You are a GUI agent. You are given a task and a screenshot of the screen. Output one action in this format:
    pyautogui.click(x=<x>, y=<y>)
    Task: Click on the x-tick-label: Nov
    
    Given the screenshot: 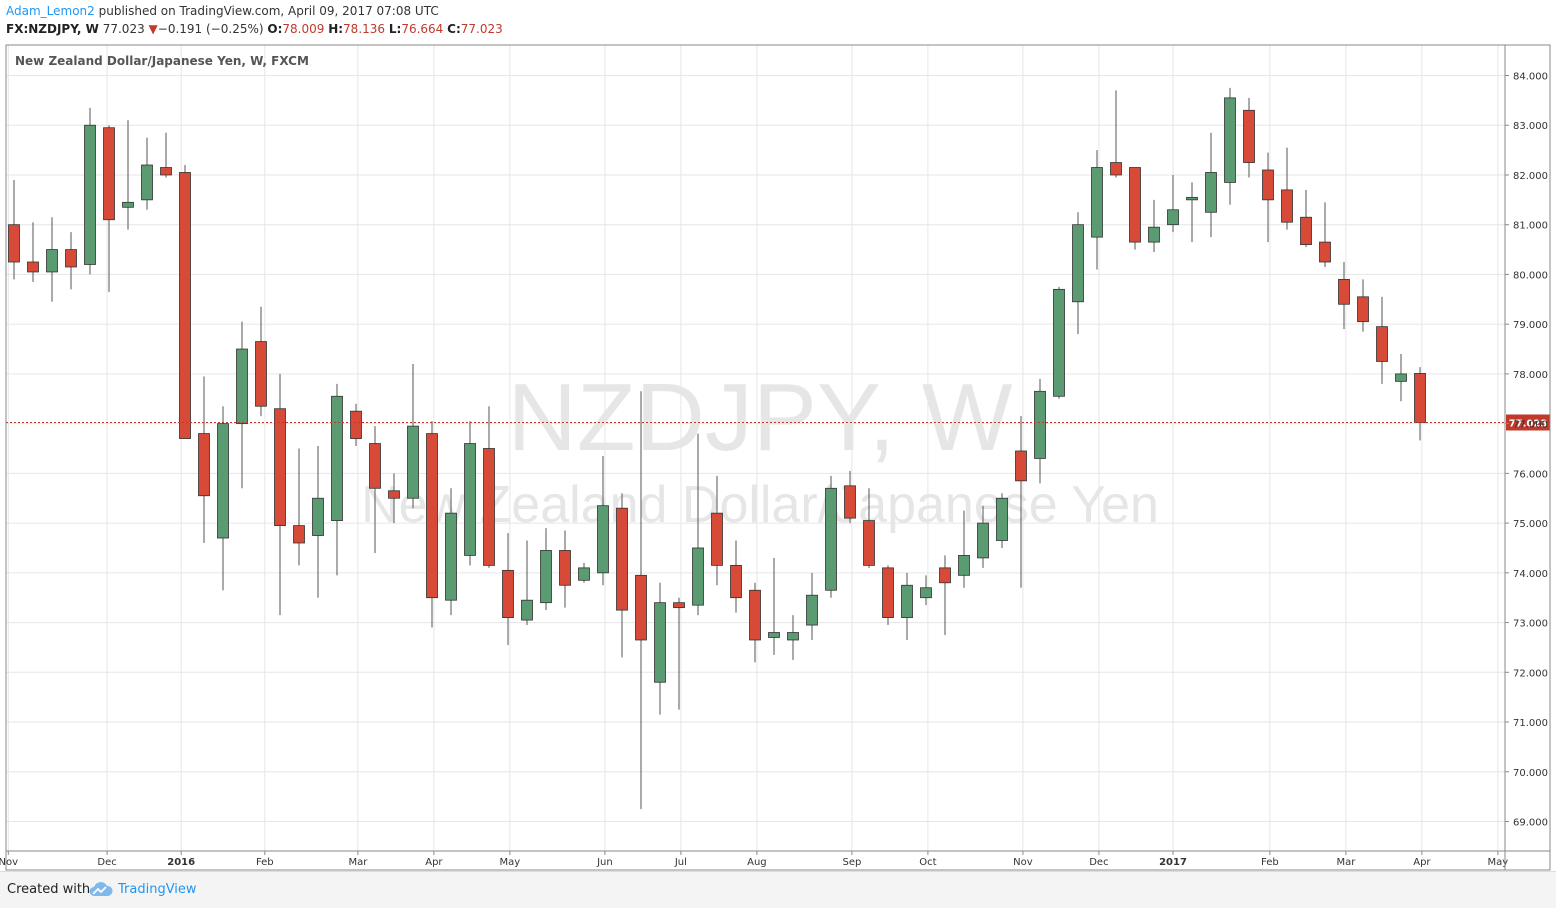 What is the action you would take?
    pyautogui.click(x=1023, y=862)
    